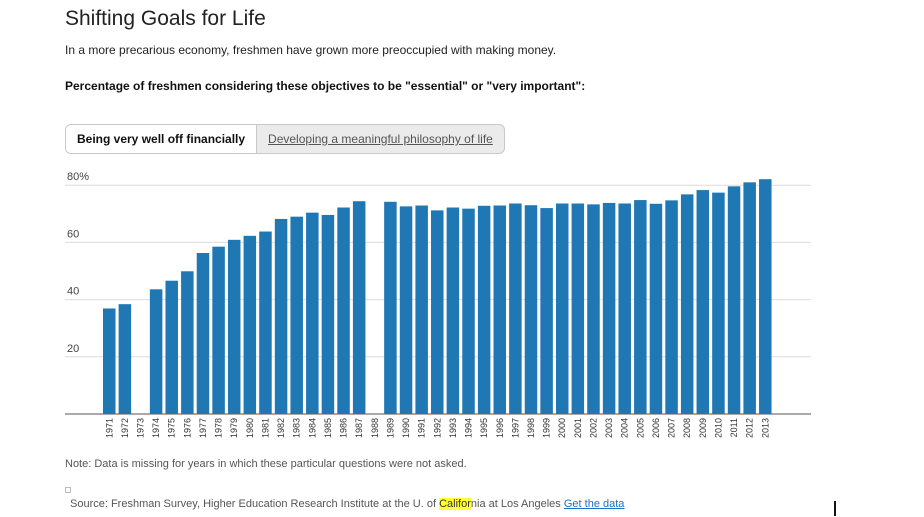 Image resolution: width=924 pixels, height=517 pixels. What do you see at coordinates (234, 428) in the screenshot?
I see `x-tick-label: 1979` at bounding box center [234, 428].